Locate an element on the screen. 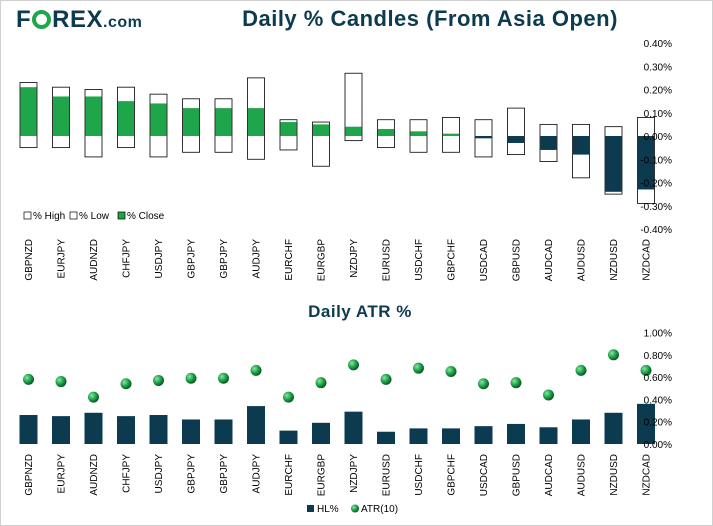 The width and height of the screenshot is (713, 526). atr-x-label: AUDUSD is located at coordinates (582, 475).